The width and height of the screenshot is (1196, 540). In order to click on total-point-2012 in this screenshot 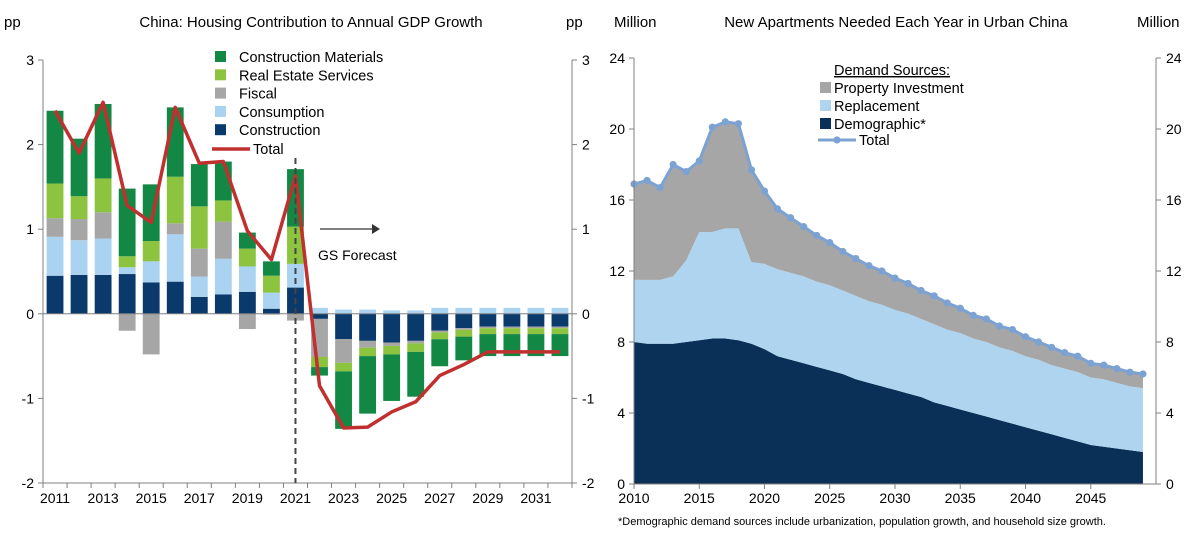, I will do `click(660, 187)`.